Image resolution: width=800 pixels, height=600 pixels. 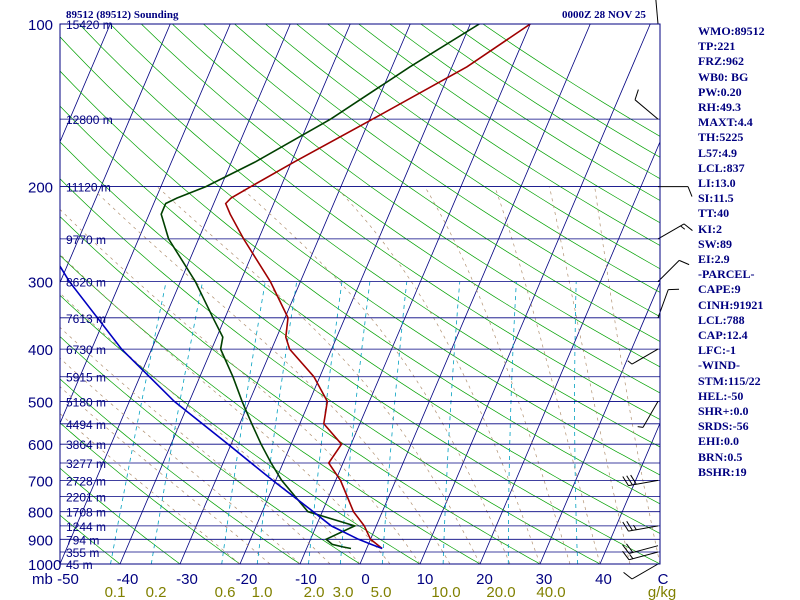 I want to click on index-line: WMO:89512, so click(x=731, y=31).